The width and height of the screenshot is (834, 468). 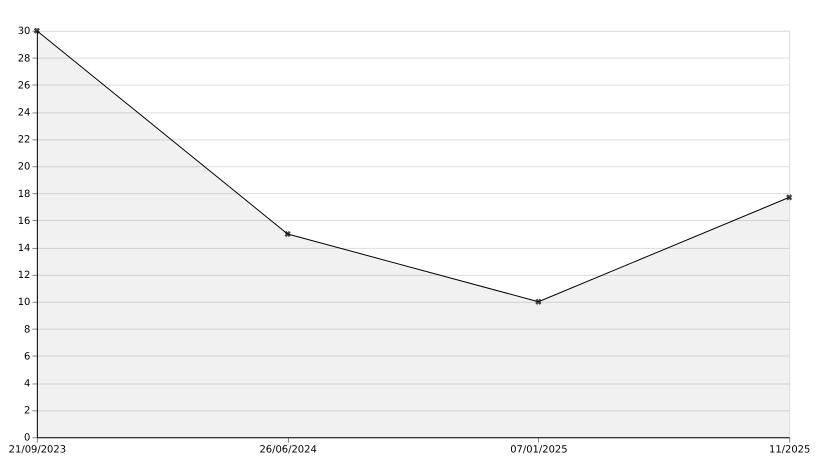 What do you see at coordinates (27, 411) in the screenshot?
I see `y-tick-label: 2` at bounding box center [27, 411].